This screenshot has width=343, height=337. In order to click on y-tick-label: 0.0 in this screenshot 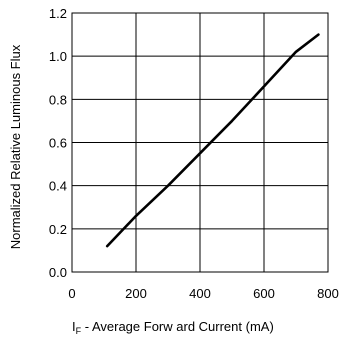, I will do `click(58, 272)`.